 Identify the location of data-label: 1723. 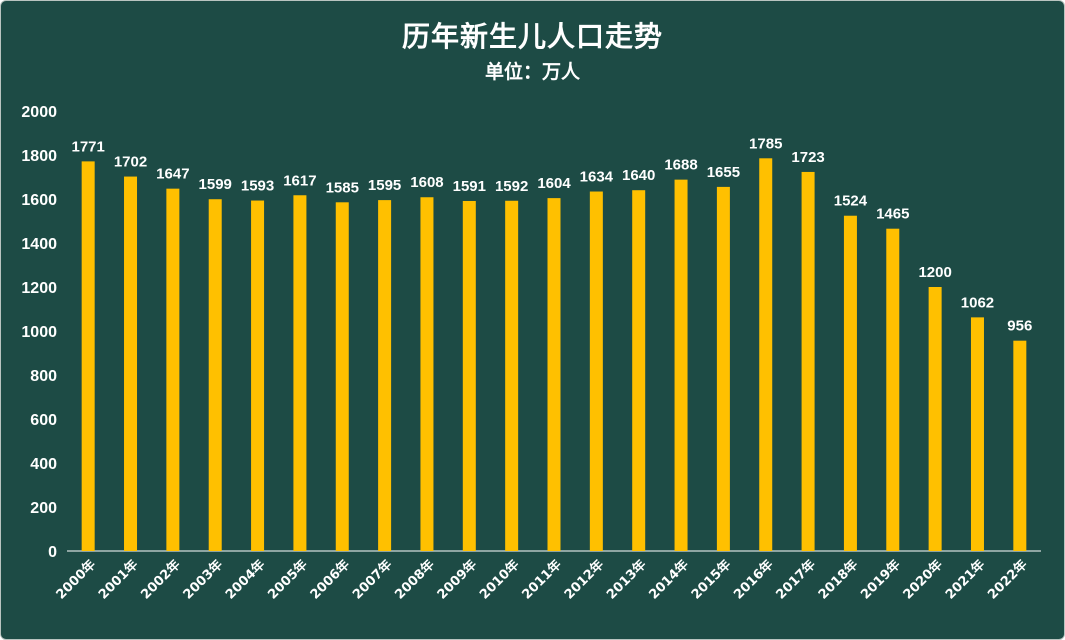
(807, 157).